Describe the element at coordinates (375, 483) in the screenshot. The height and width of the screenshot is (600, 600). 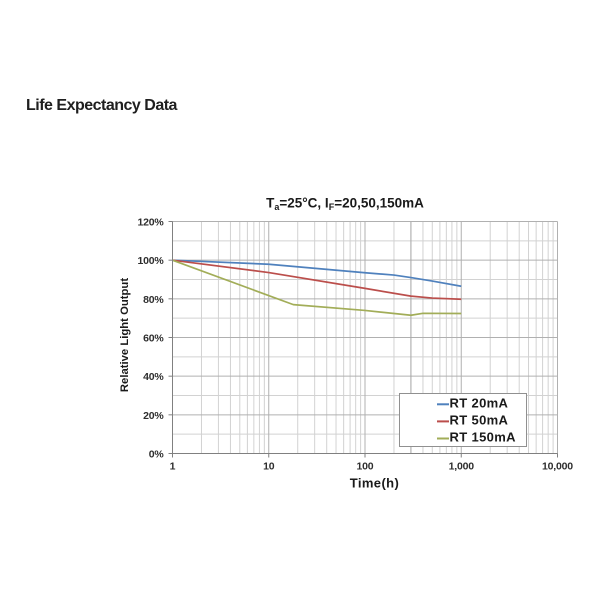
I see `svg-text: Time(h)` at that location.